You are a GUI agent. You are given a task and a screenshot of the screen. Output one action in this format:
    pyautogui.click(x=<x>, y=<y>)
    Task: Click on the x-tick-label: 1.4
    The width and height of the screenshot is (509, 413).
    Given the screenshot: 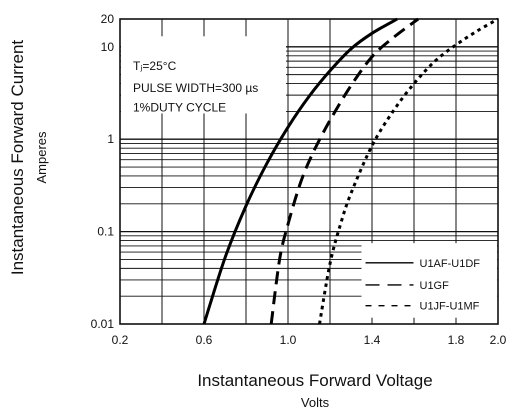 What is the action you would take?
    pyautogui.click(x=372, y=340)
    